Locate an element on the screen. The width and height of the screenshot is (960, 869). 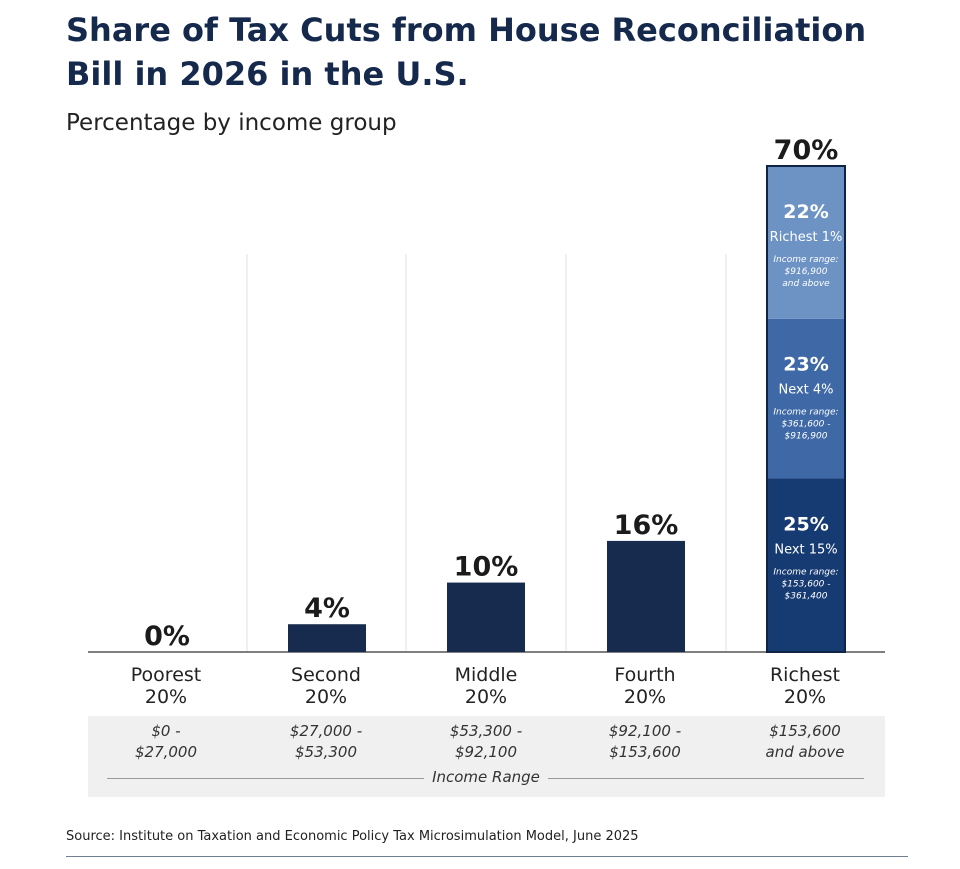
segment-value-label: 25% is located at coordinates (805, 524).